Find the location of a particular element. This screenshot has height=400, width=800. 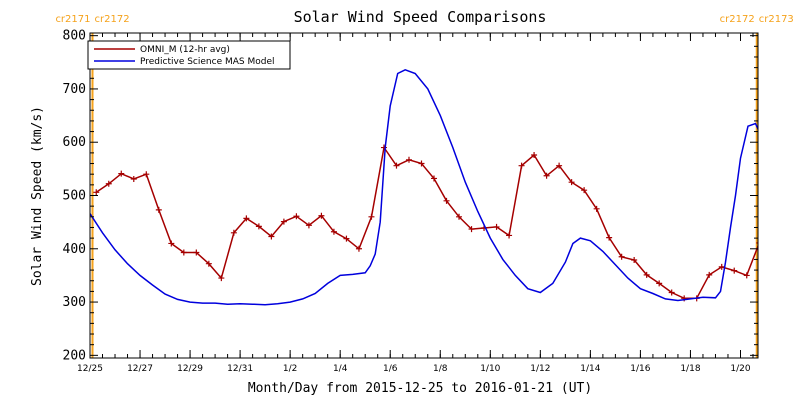

carrington-label-right-0: cr2172 is located at coordinates (112, 19).